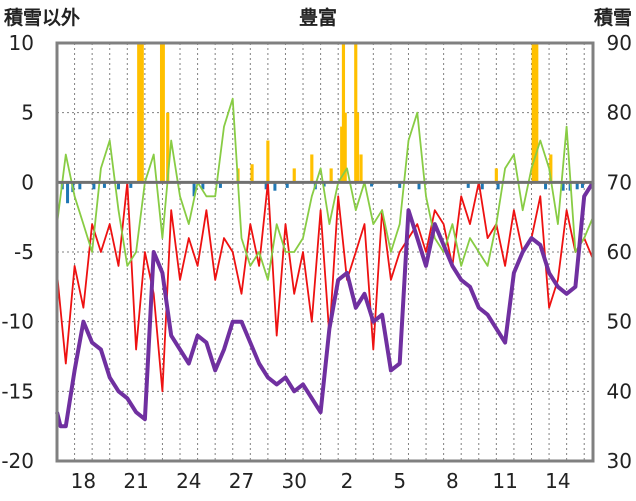 Image resolution: width=636 pixels, height=501 pixels. I want to click on left-tick-label: -5, so click(24, 252).